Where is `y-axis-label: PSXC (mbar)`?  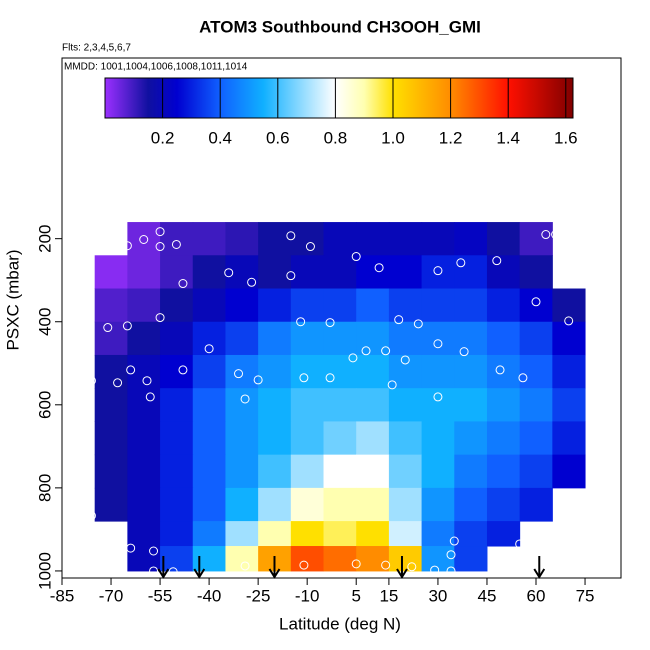 y-axis-label: PSXC (mbar) is located at coordinates (12, 299).